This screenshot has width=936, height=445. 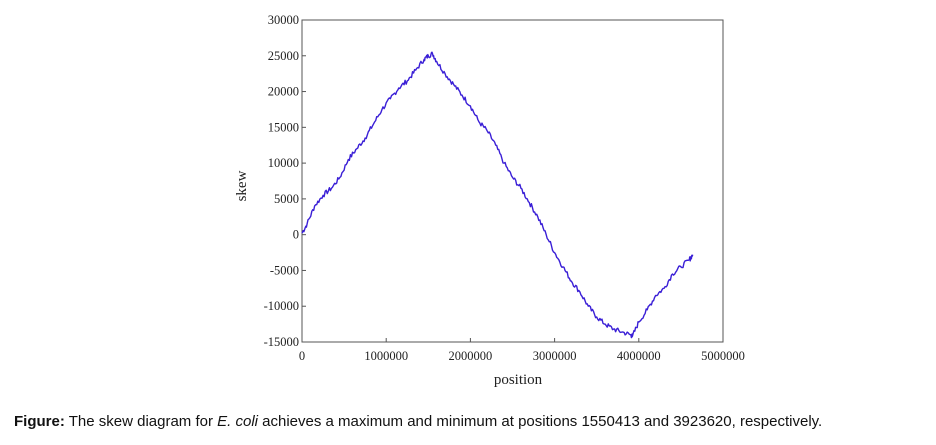 What do you see at coordinates (286, 199) in the screenshot?
I see `y-tick-label: 5000` at bounding box center [286, 199].